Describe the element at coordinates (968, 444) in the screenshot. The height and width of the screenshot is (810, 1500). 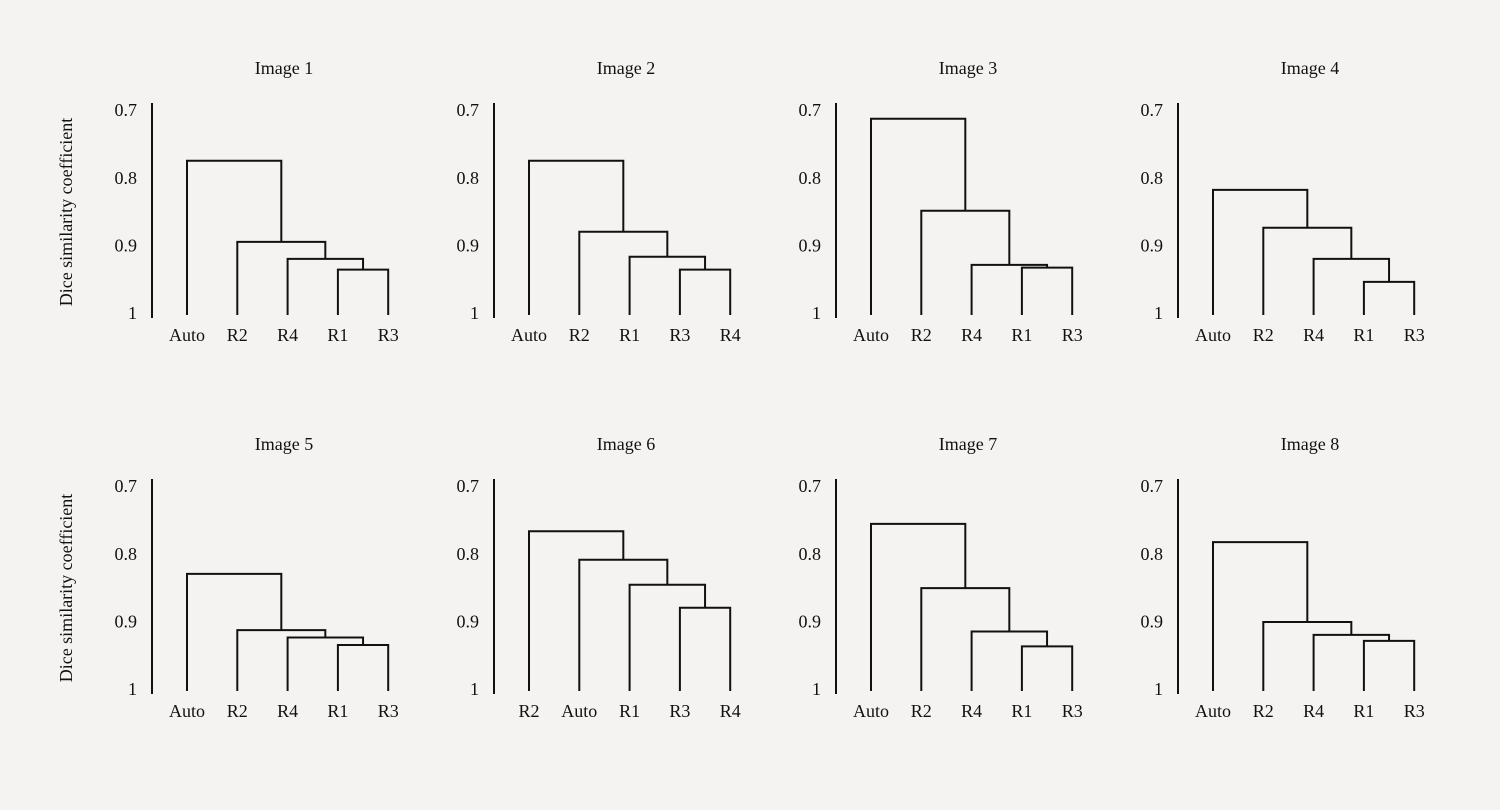
I see `panel-title: Image 7` at that location.